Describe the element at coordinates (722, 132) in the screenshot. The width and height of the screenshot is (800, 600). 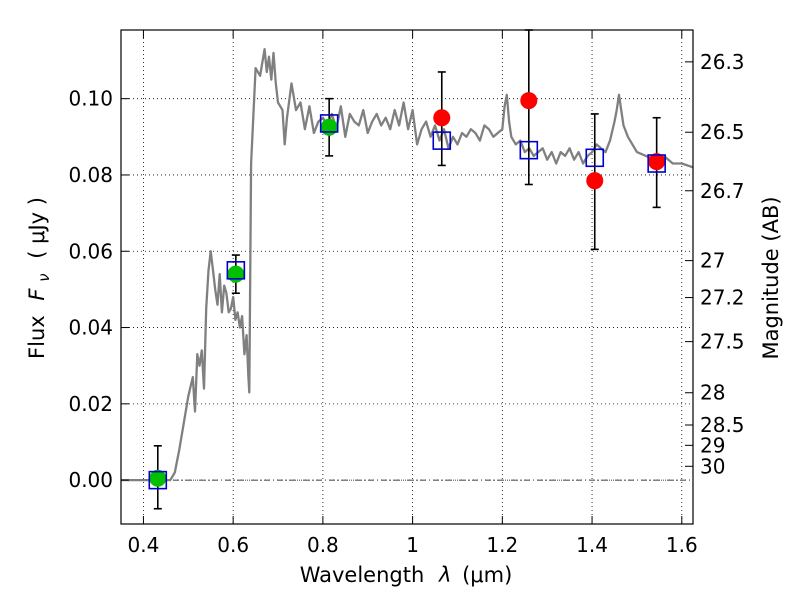
I see `magnitude-tick-label: 26.5` at that location.